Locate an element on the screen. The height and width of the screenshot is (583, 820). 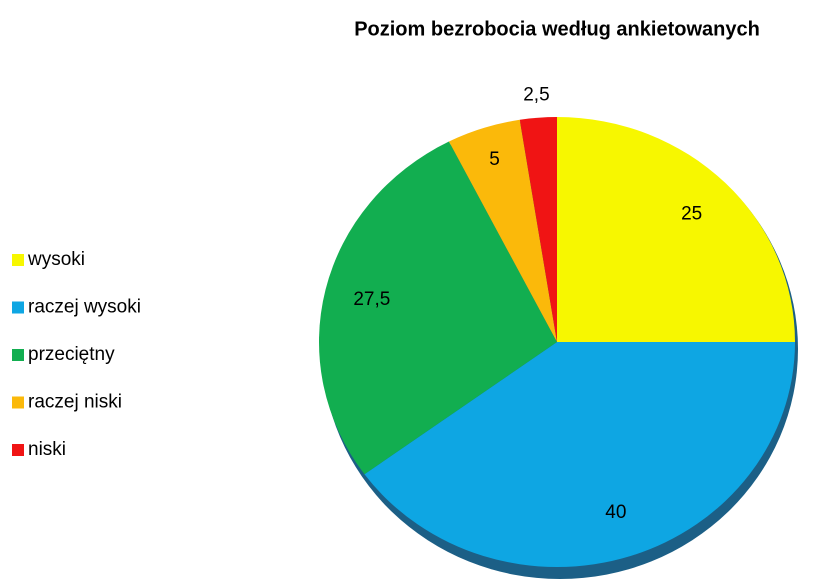
legend-label: wysoki is located at coordinates (56, 259).